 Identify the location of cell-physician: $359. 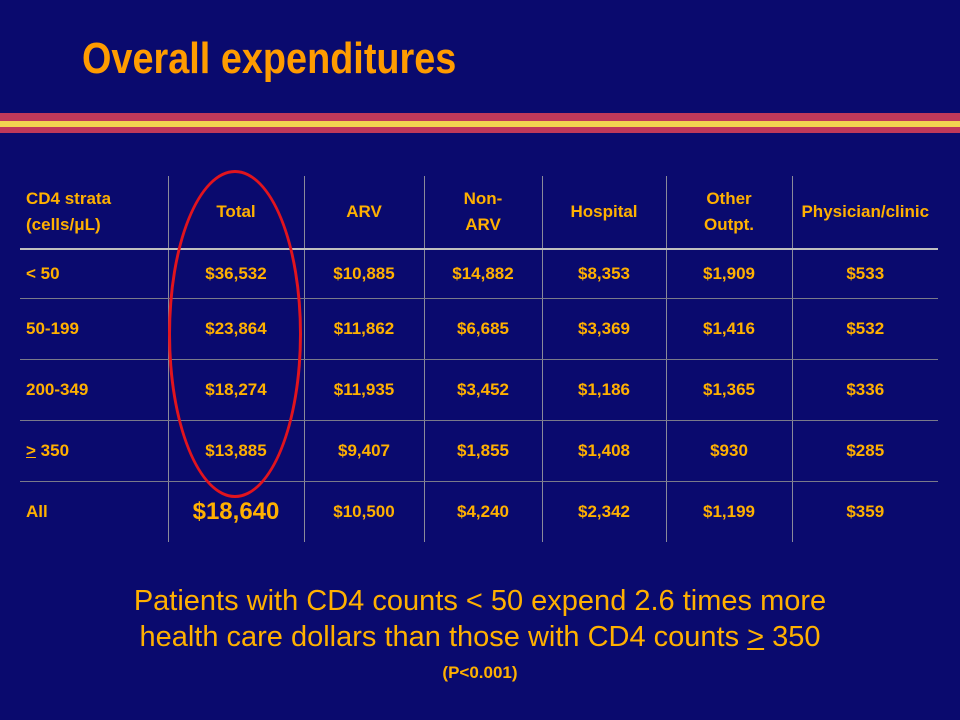
(864, 511).